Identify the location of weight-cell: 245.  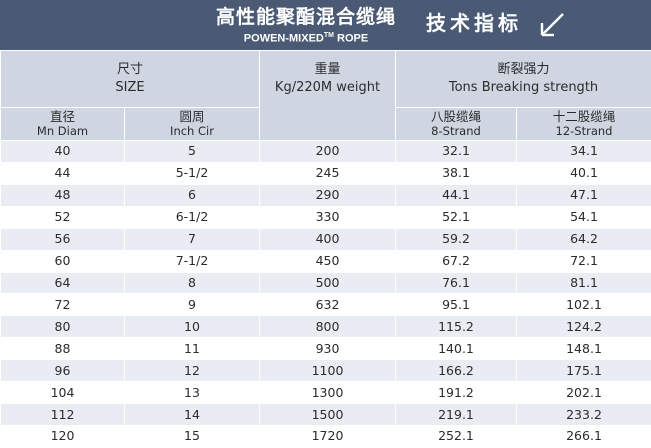
(327, 173).